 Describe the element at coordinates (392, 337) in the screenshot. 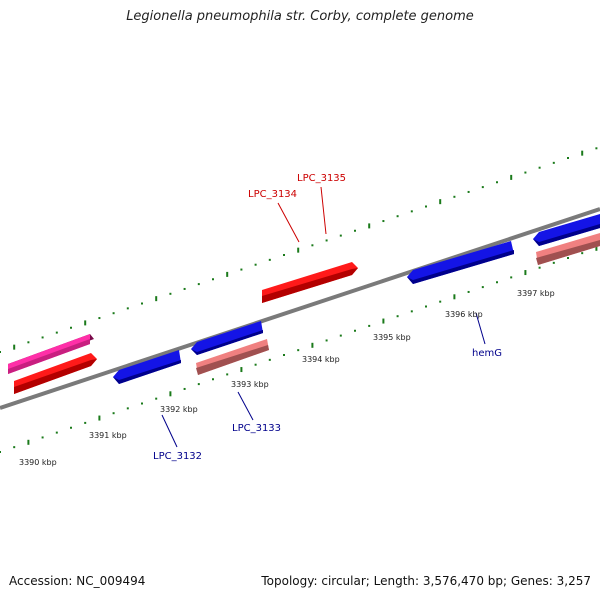

I see `ruler-label: 3395 kbp` at that location.